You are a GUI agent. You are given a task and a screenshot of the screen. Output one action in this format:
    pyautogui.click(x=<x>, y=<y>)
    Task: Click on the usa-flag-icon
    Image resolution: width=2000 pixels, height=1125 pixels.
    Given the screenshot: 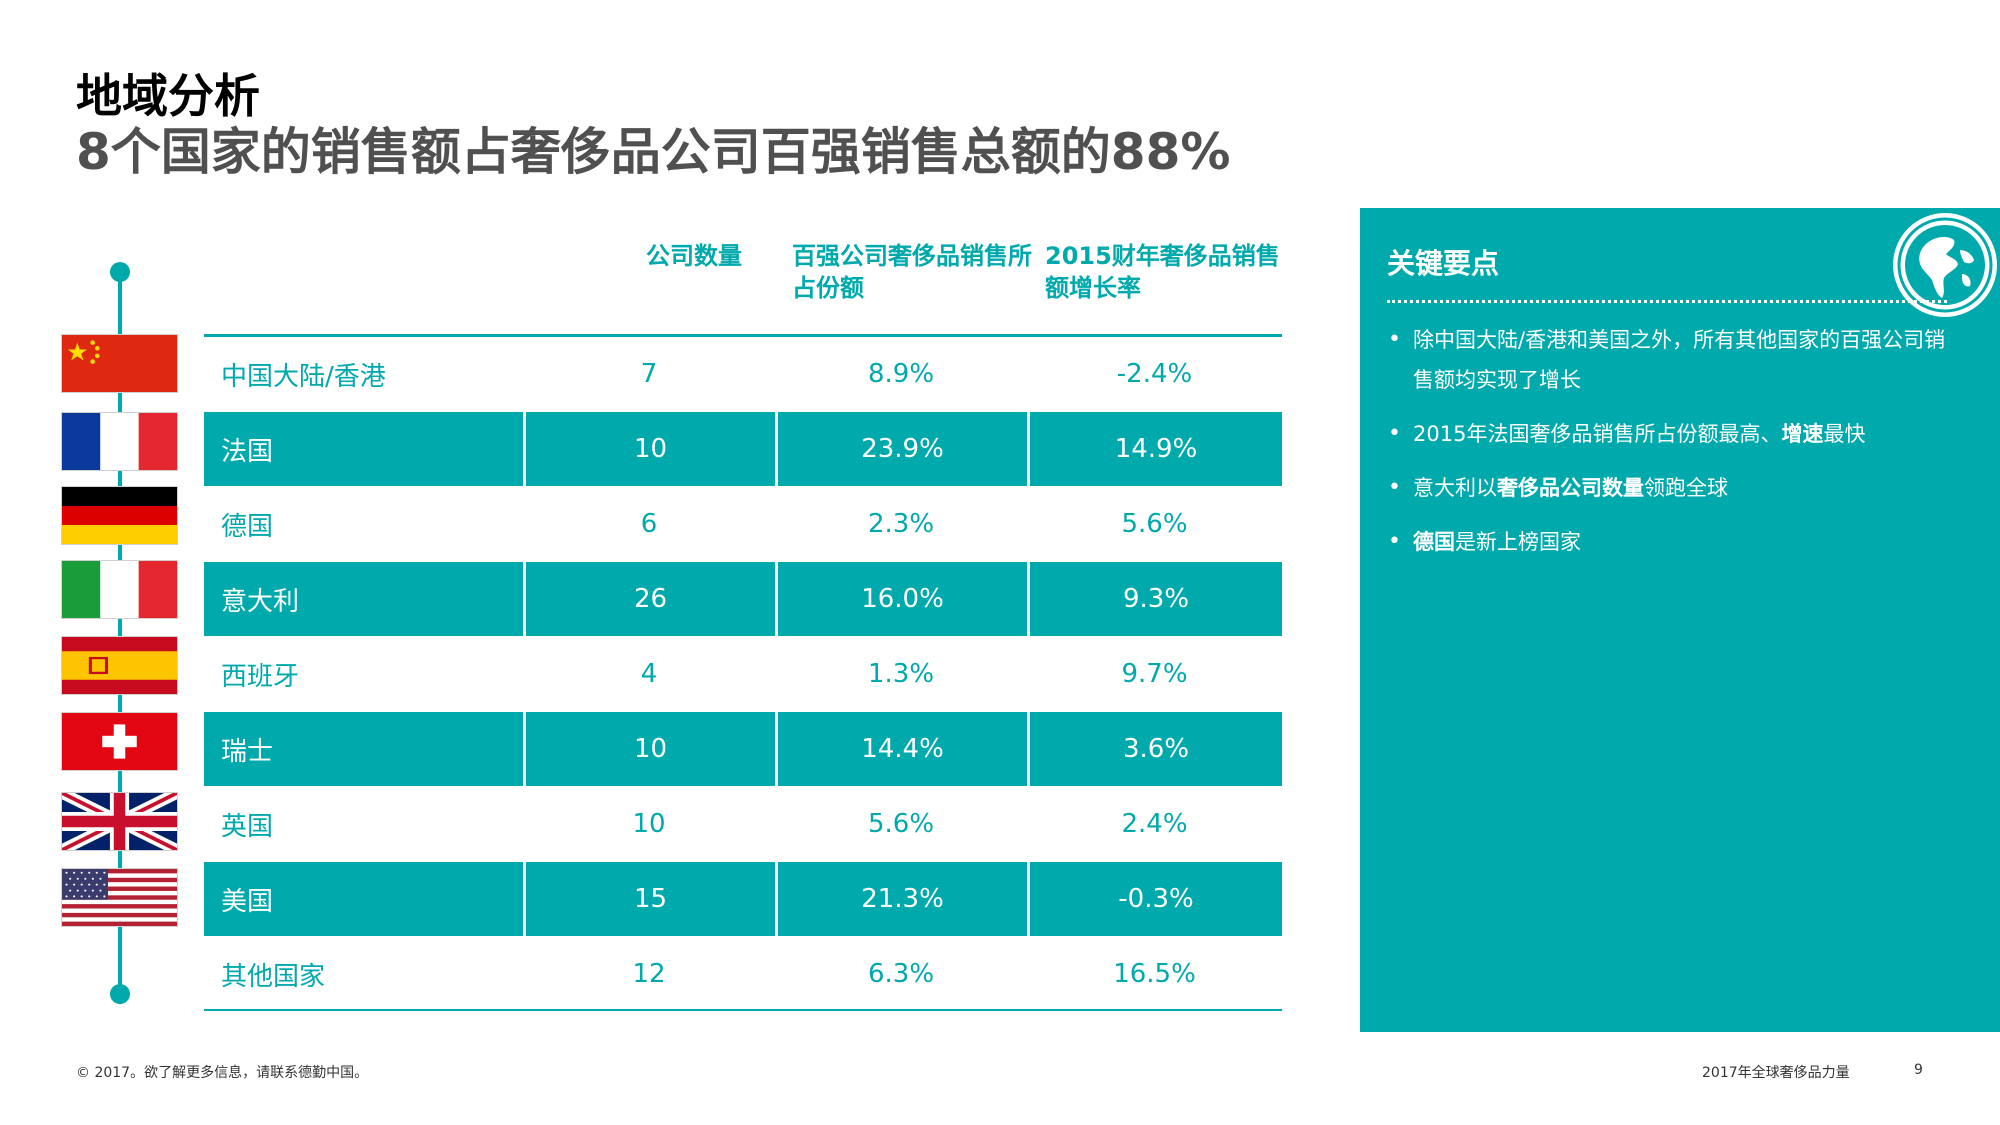 What is the action you would take?
    pyautogui.click(x=119, y=897)
    